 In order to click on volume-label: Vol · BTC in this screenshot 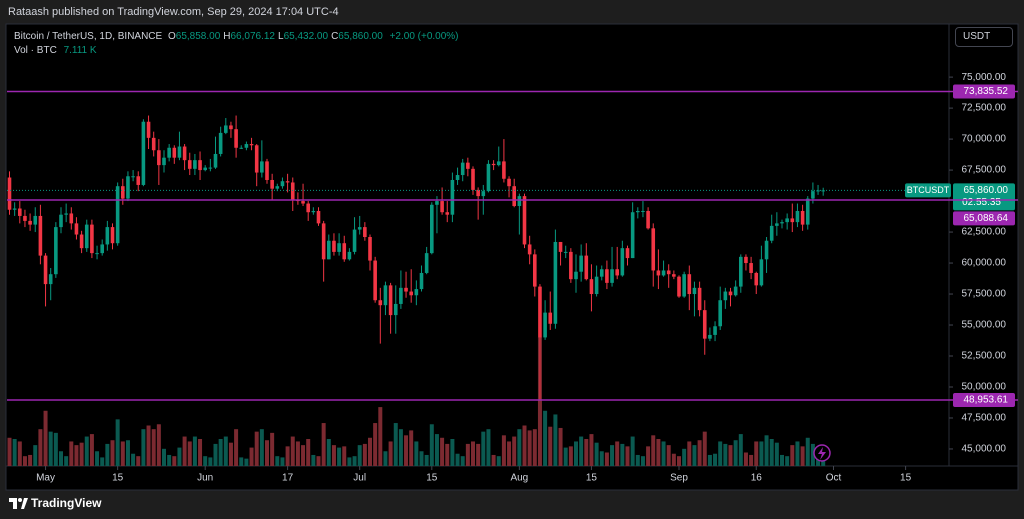, I will do `click(35, 50)`.